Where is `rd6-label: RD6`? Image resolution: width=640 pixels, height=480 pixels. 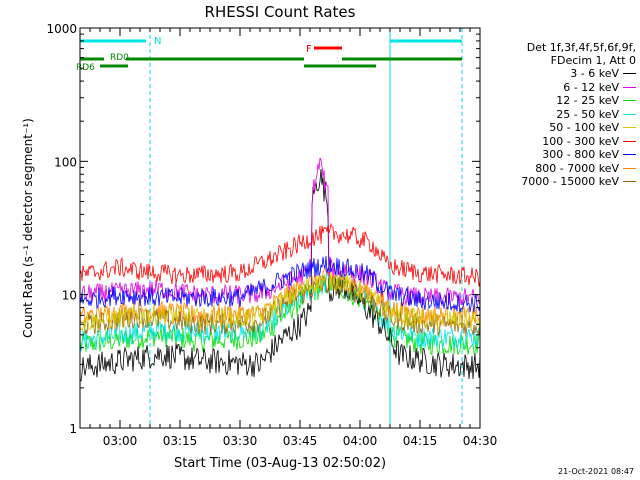 rd6-label: RD6 is located at coordinates (85, 68).